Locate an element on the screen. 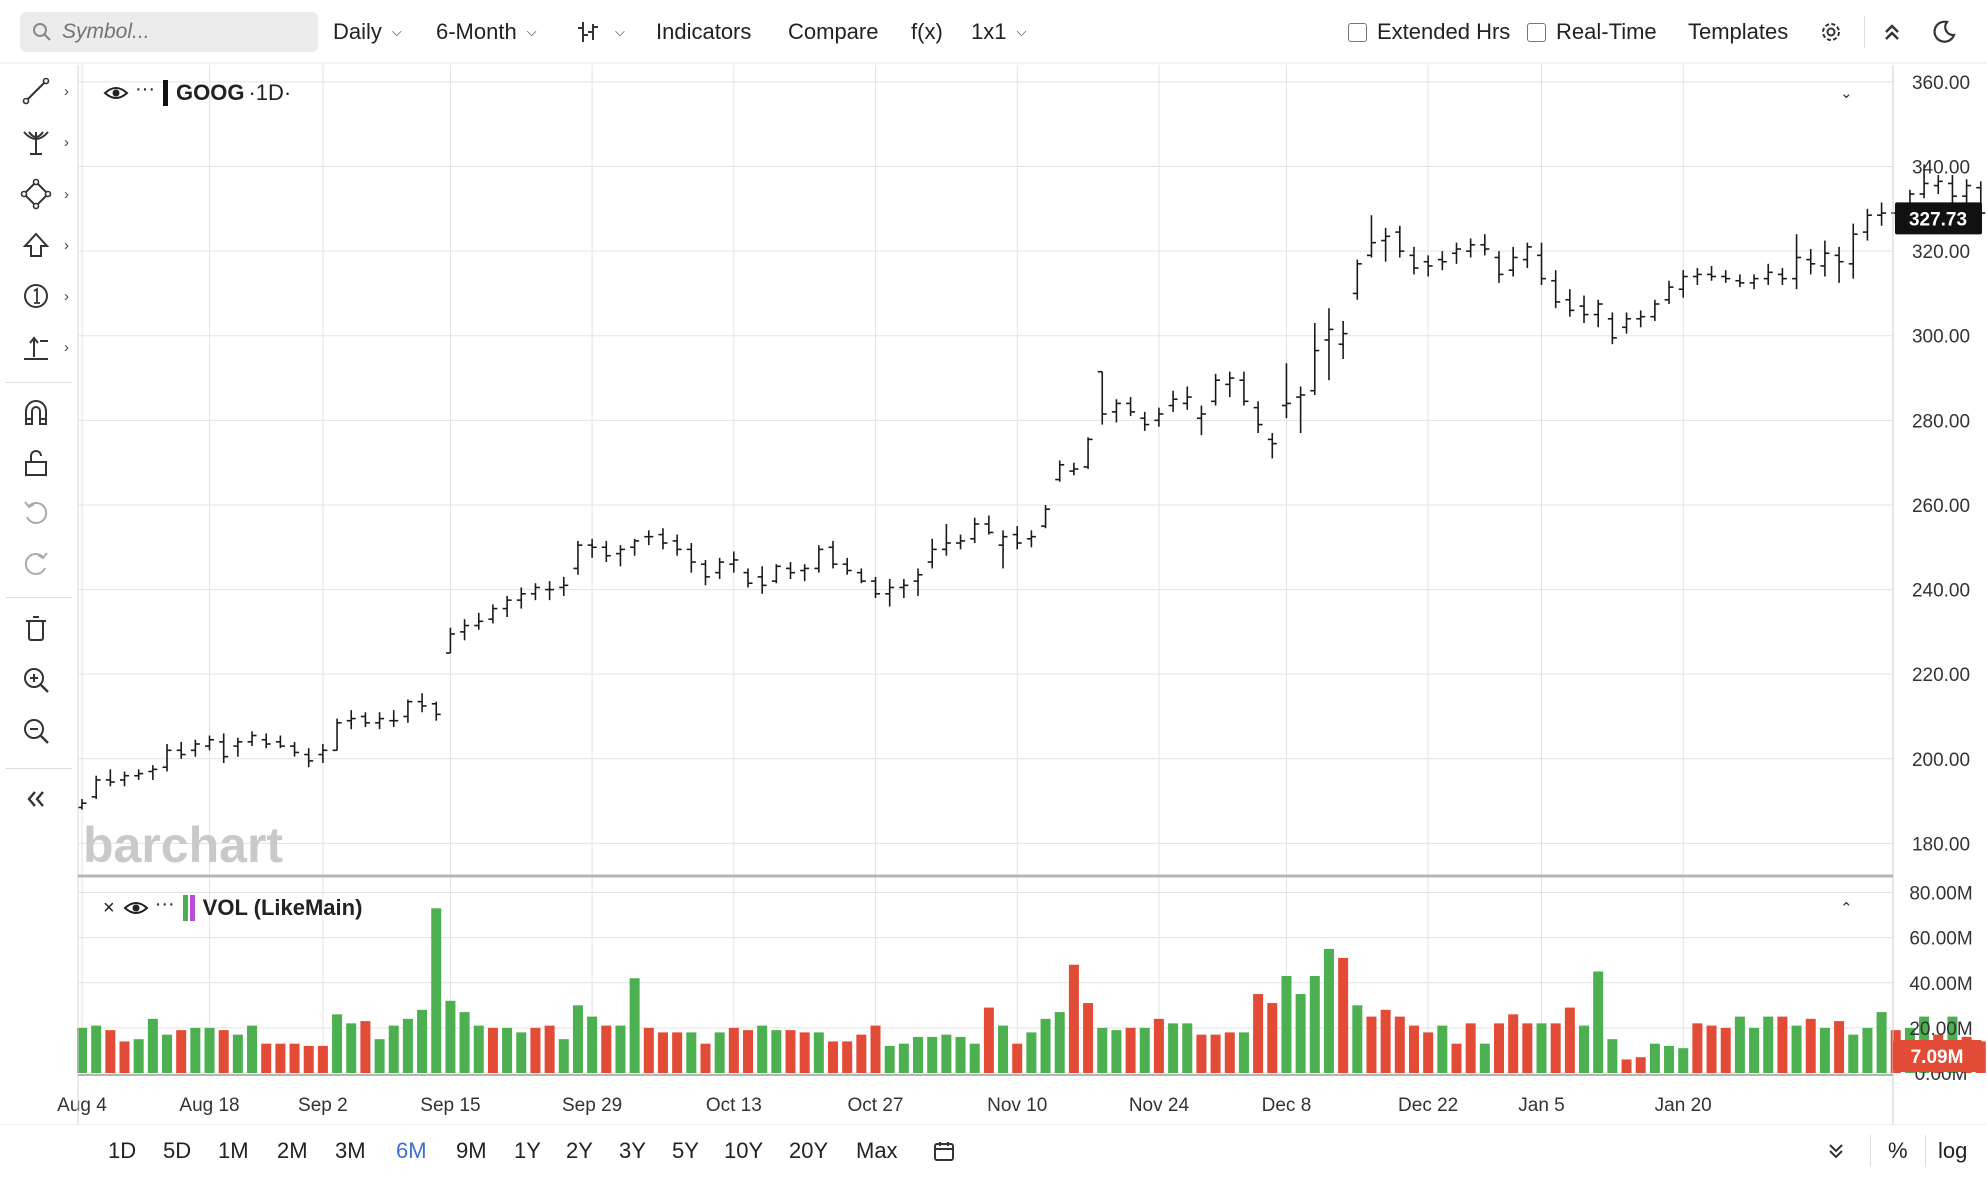  indicators-button: Indicators is located at coordinates (704, 31).